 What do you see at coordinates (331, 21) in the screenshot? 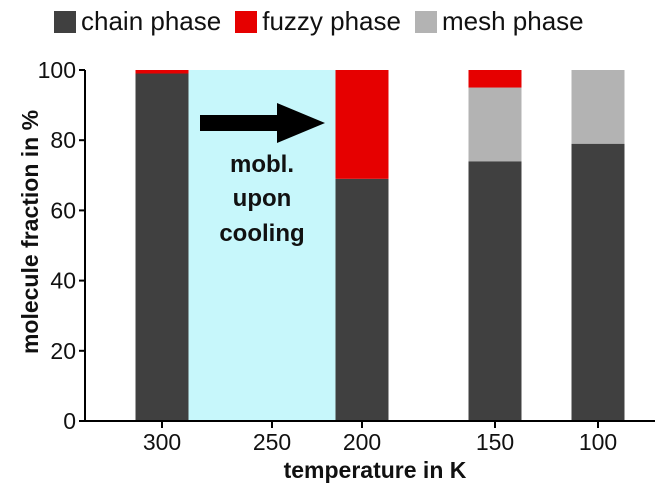
I see `legend-label: fuzzy phase` at bounding box center [331, 21].